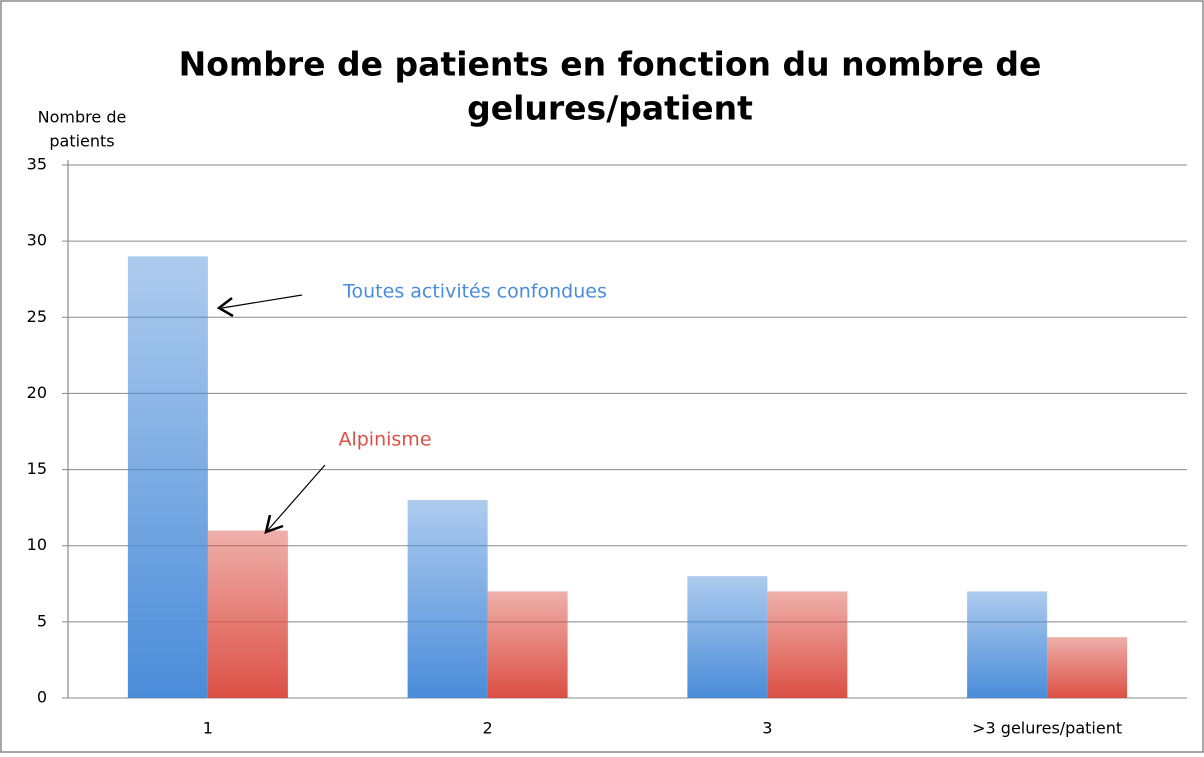 Image resolution: width=1204 pixels, height=757 pixels. What do you see at coordinates (81, 141) in the screenshot?
I see `y-axis-label: patients` at bounding box center [81, 141].